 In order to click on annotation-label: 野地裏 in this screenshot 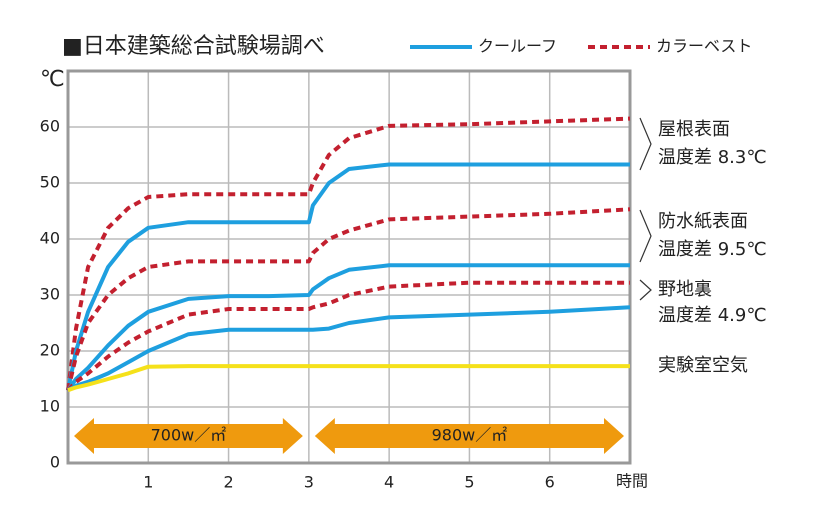, I will do `click(685, 289)`.